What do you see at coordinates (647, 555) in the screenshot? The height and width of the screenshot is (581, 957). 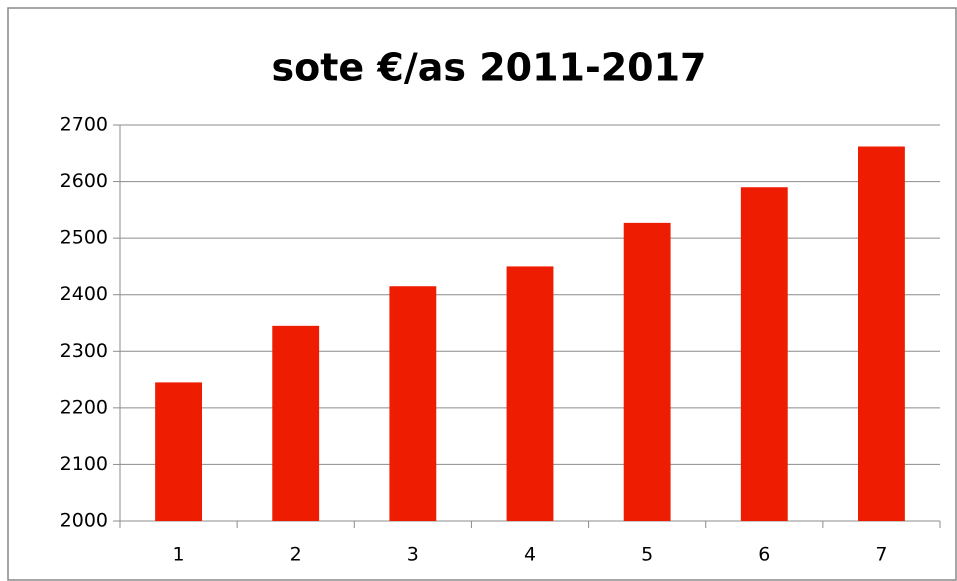 I see `x-tick-label: 5` at bounding box center [647, 555].